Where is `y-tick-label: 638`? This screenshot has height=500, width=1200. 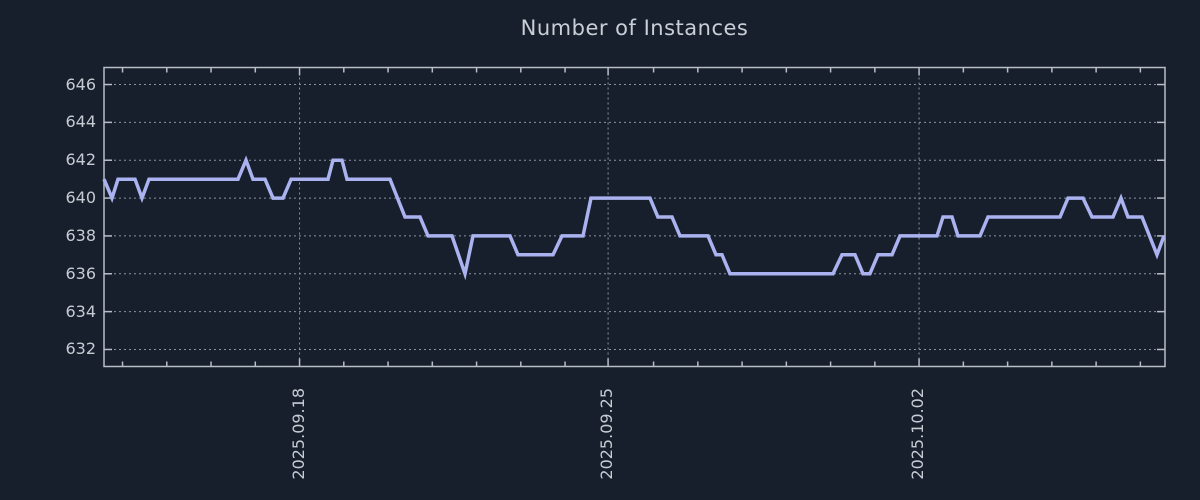
y-tick-label: 638 is located at coordinates (80, 235).